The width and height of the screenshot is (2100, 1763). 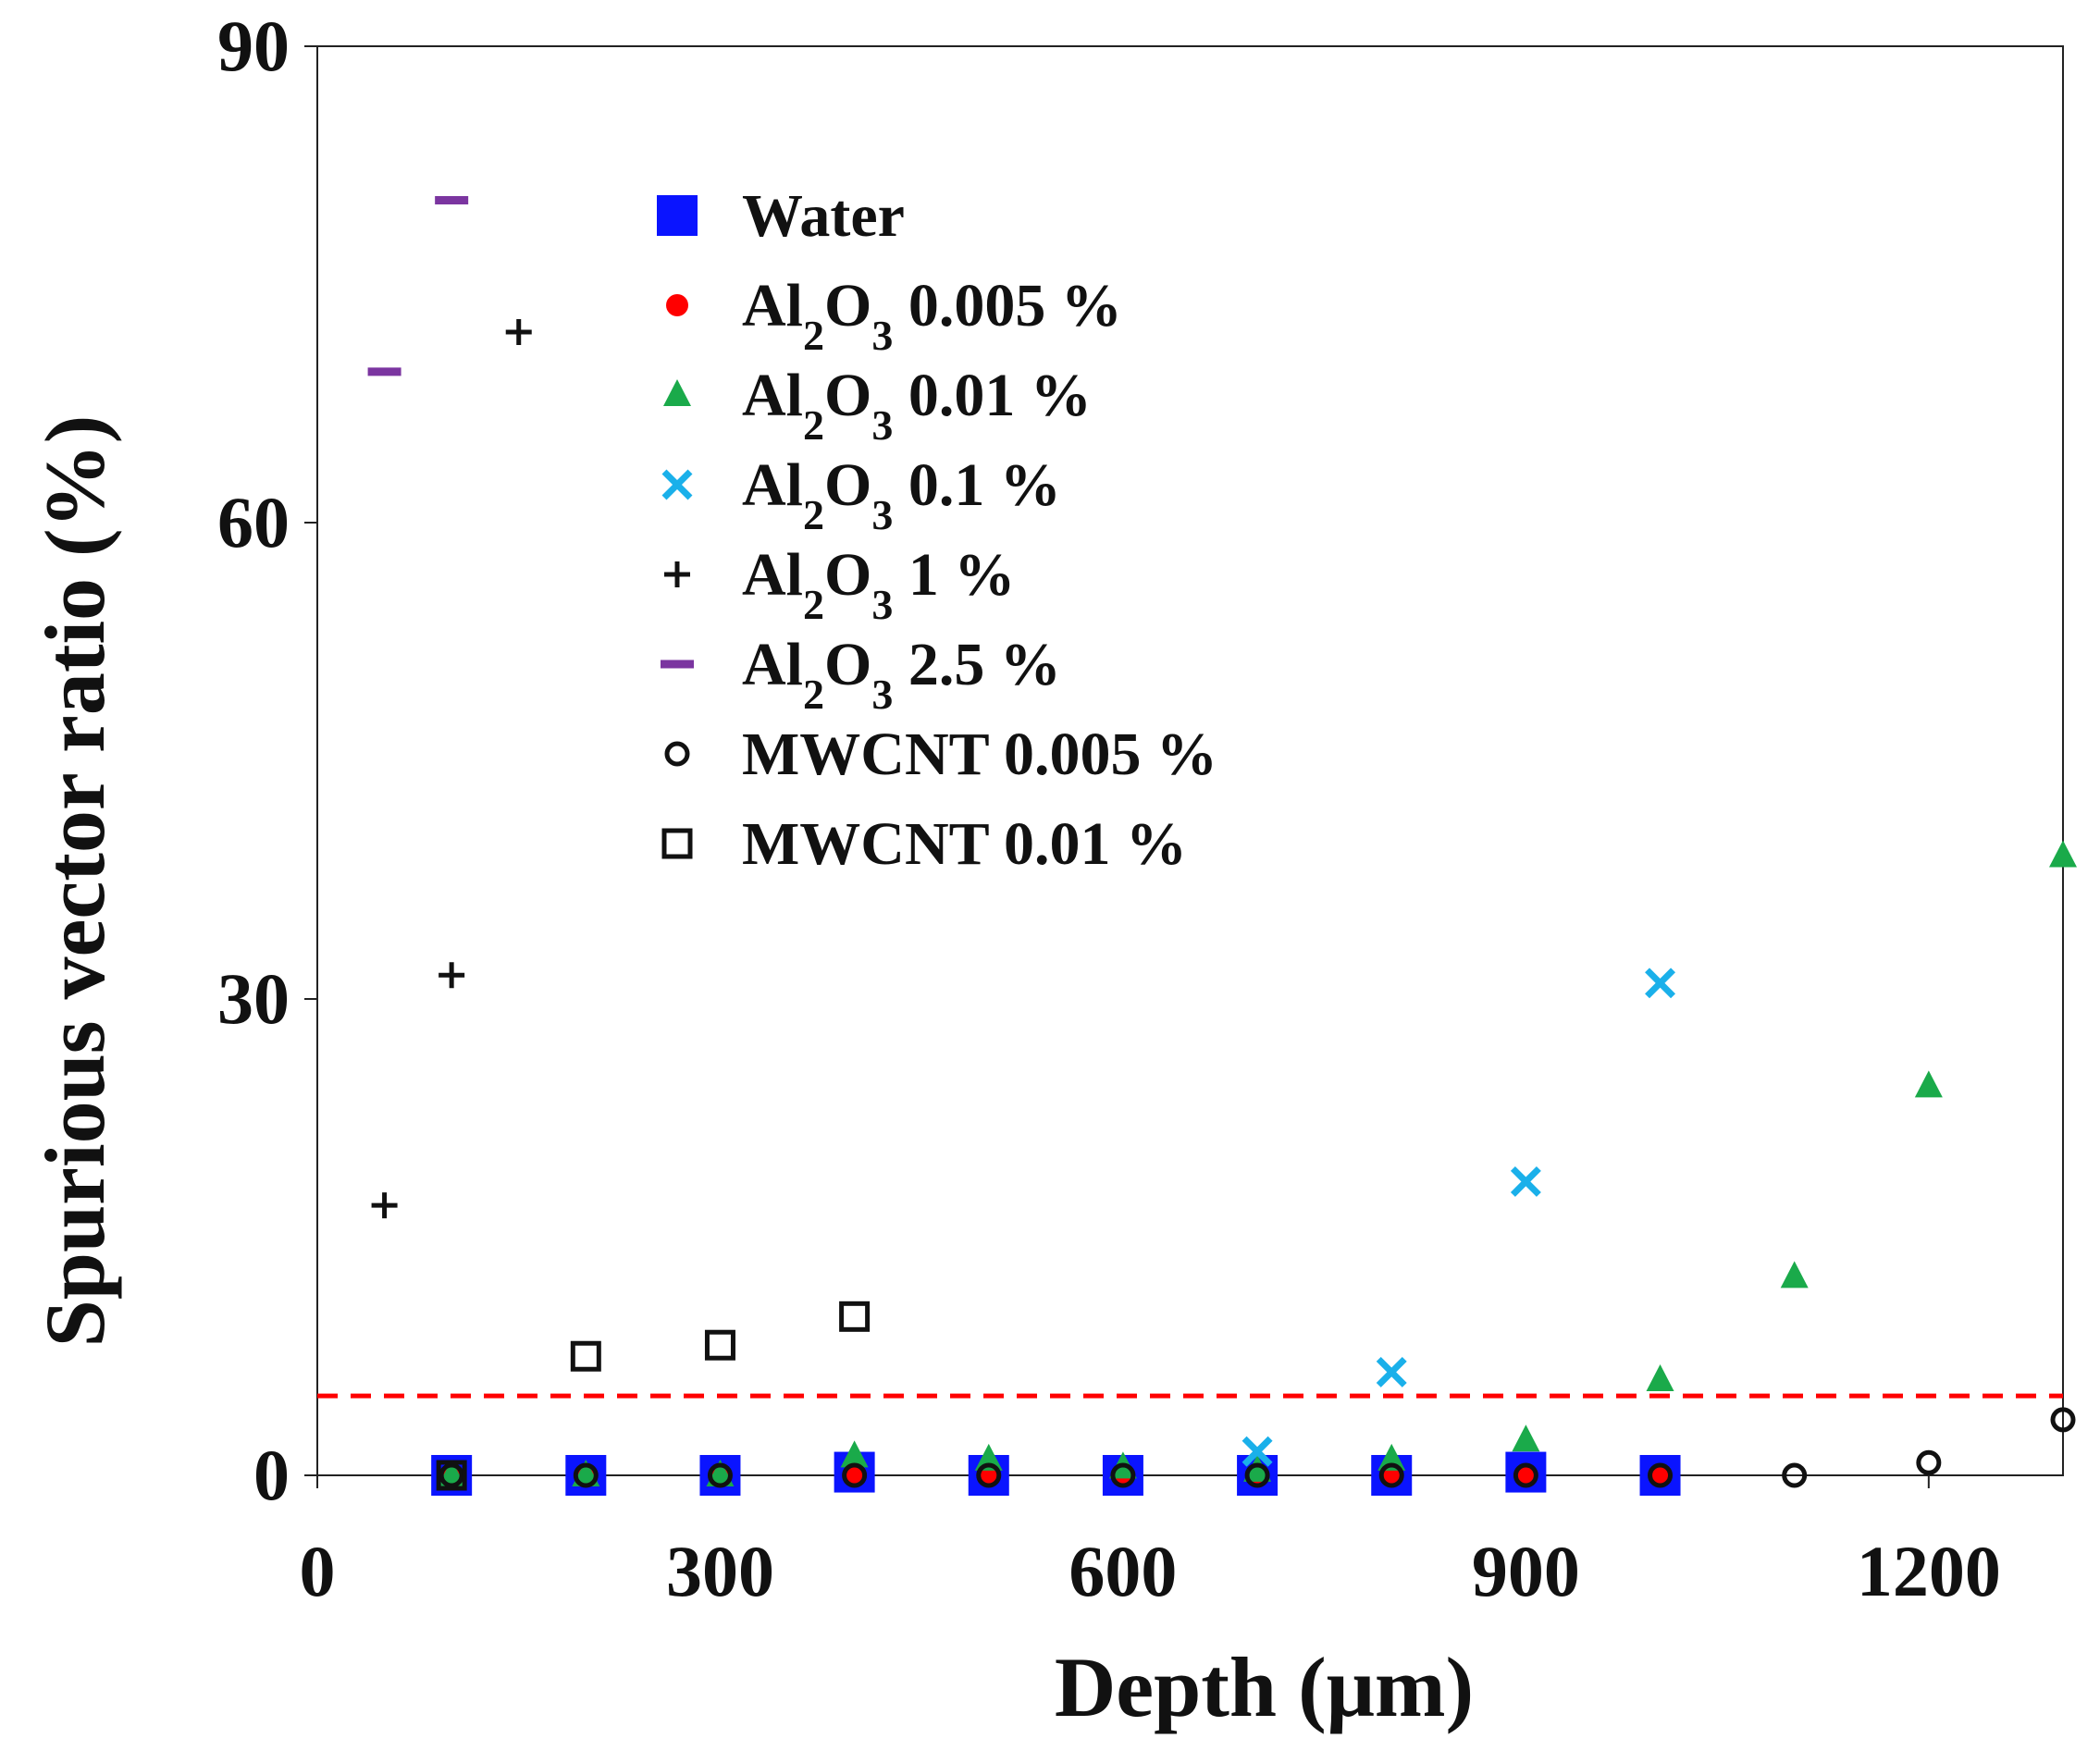 I want to click on legend-label-part: MWCNT 0.005 %, so click(x=979, y=754).